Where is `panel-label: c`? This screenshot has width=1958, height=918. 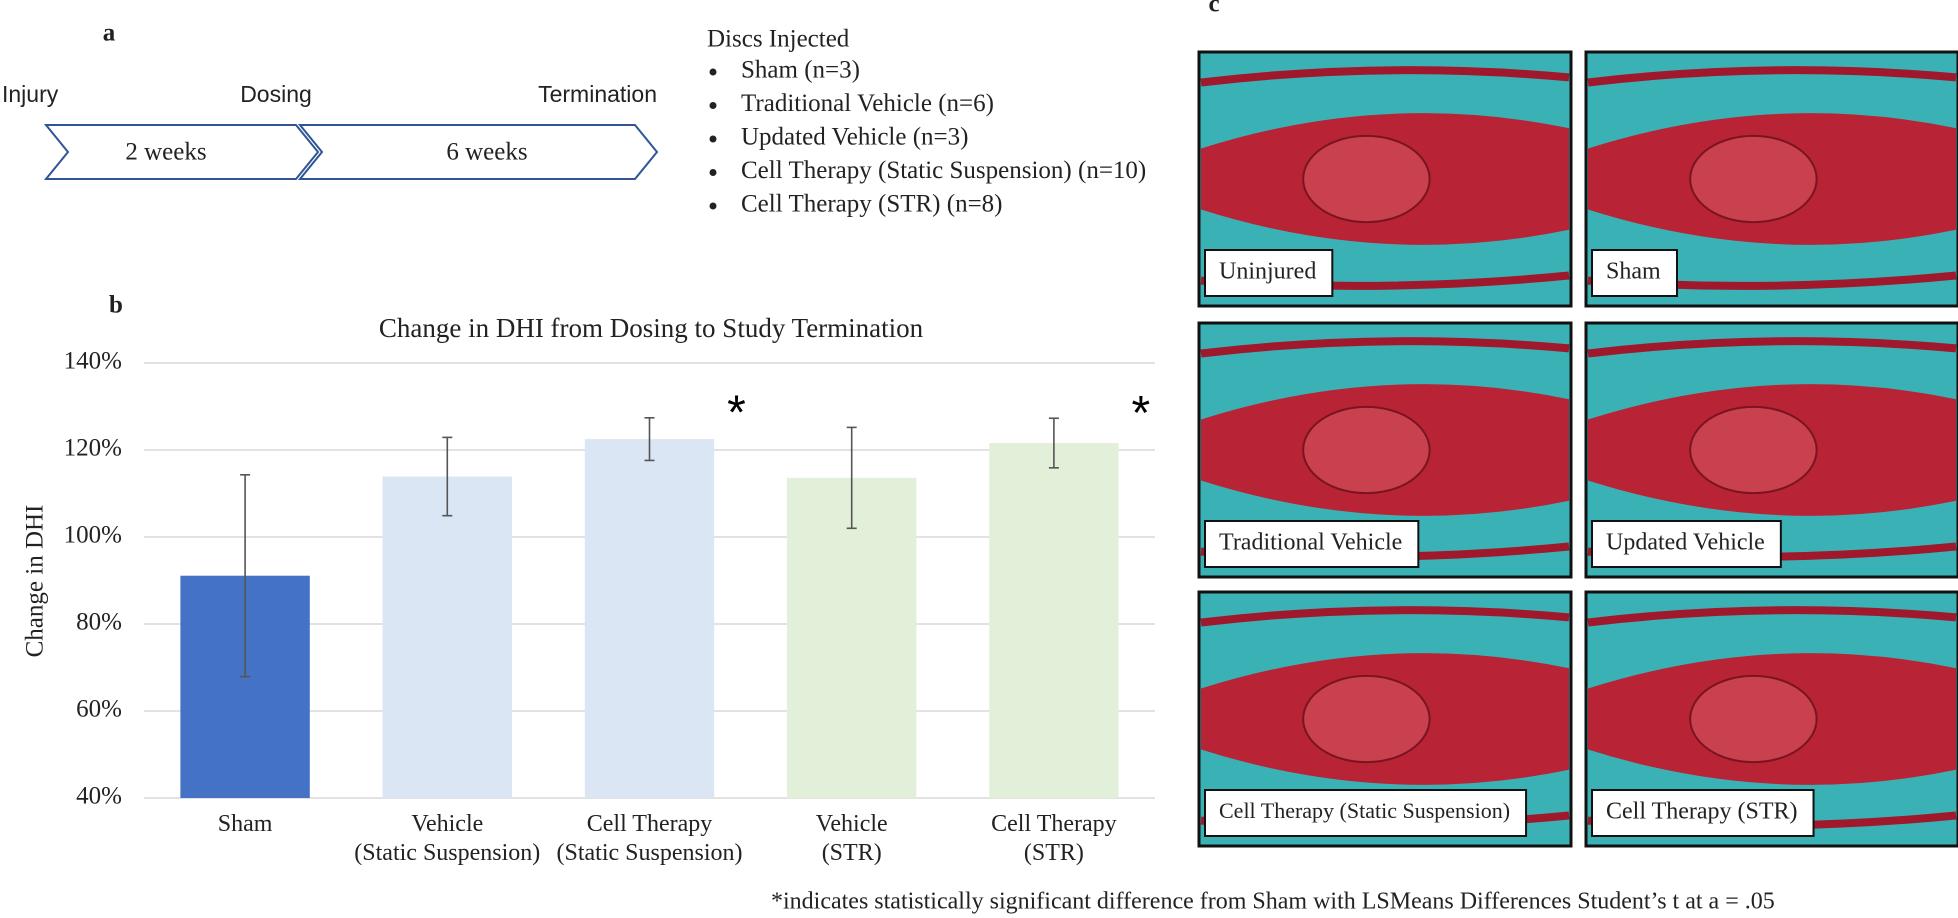 panel-label: c is located at coordinates (1213, 9).